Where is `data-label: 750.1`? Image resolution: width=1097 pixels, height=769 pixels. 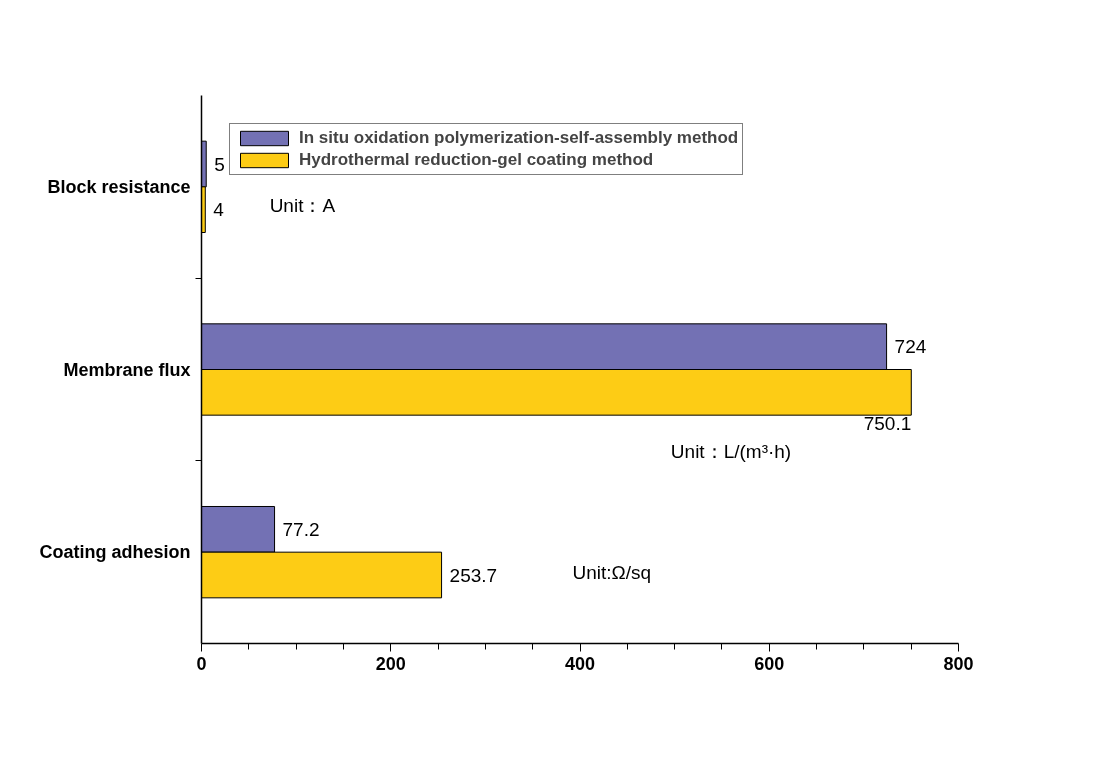 data-label: 750.1 is located at coordinates (887, 424).